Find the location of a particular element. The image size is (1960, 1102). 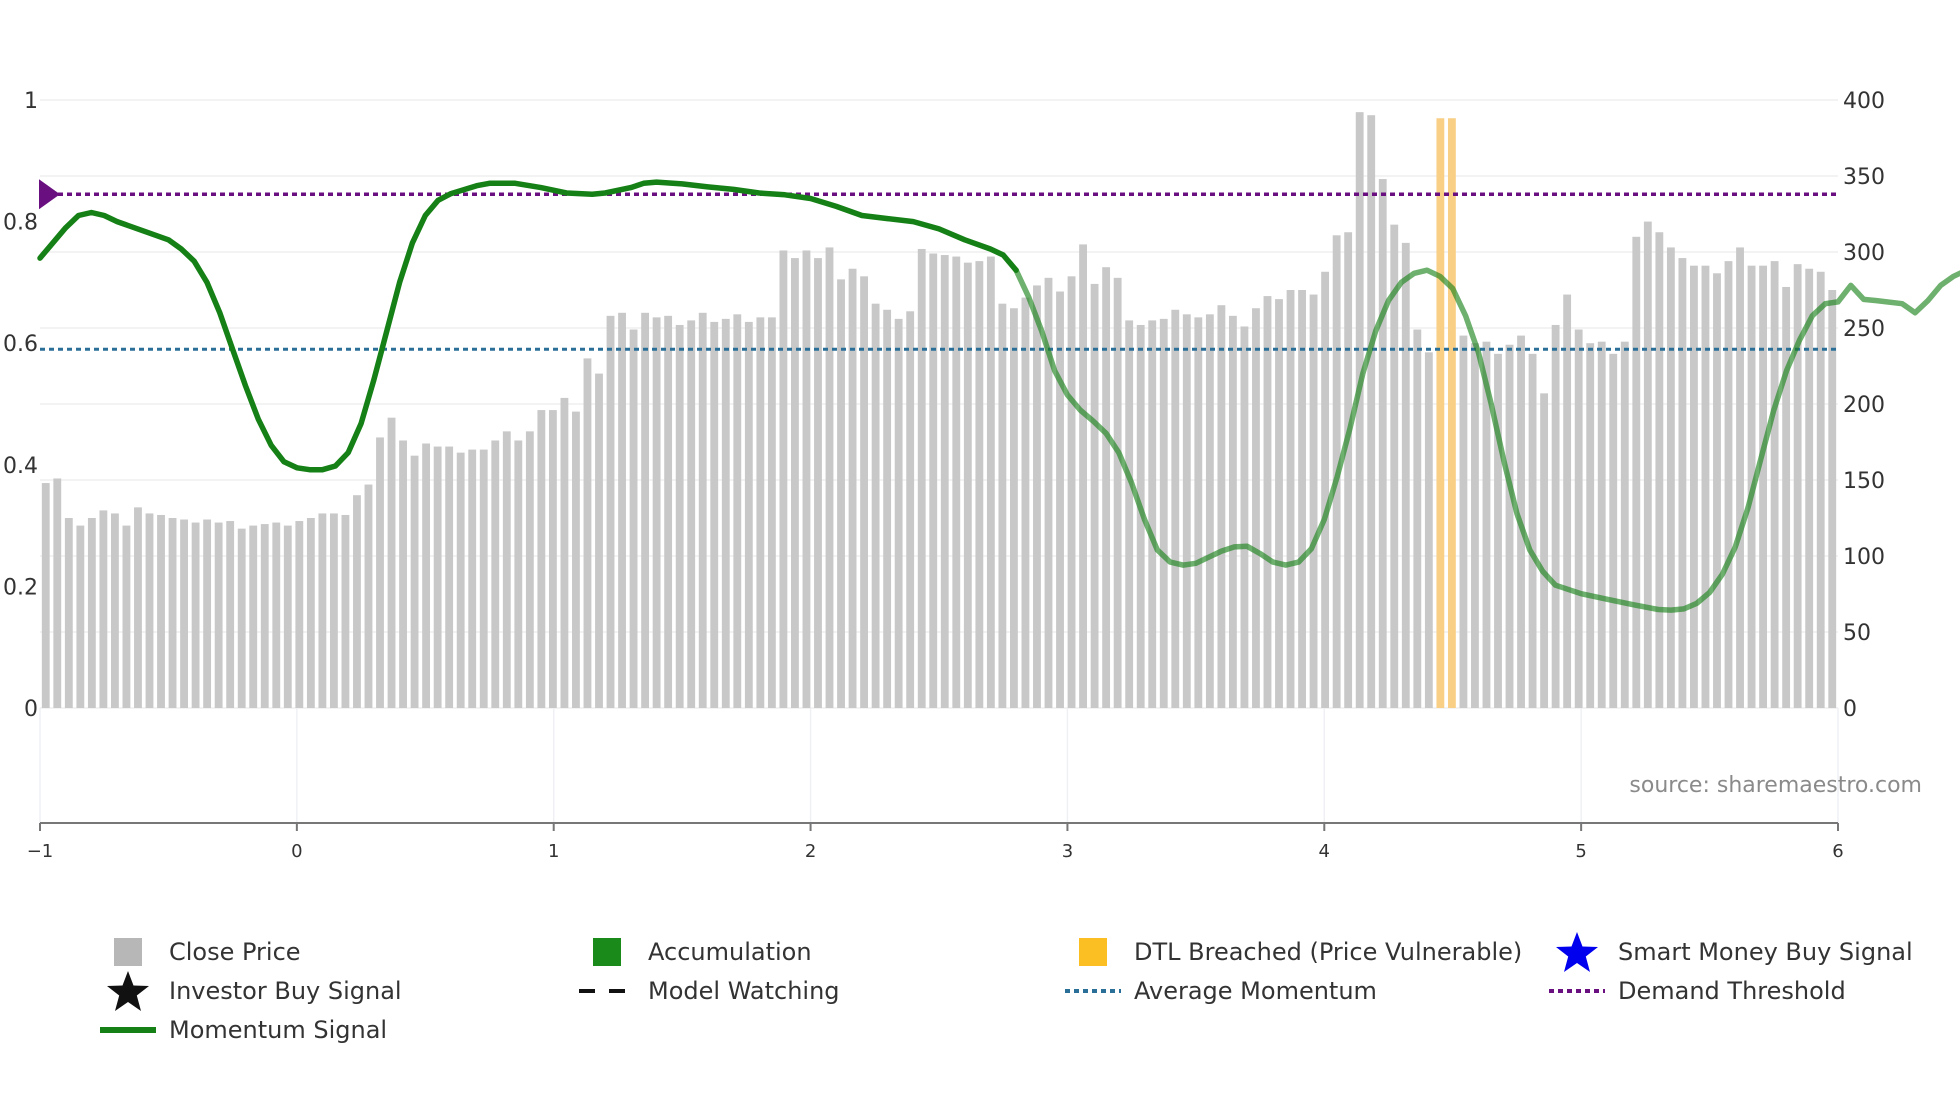

y-right-tick-label: 350 is located at coordinates (1864, 177).